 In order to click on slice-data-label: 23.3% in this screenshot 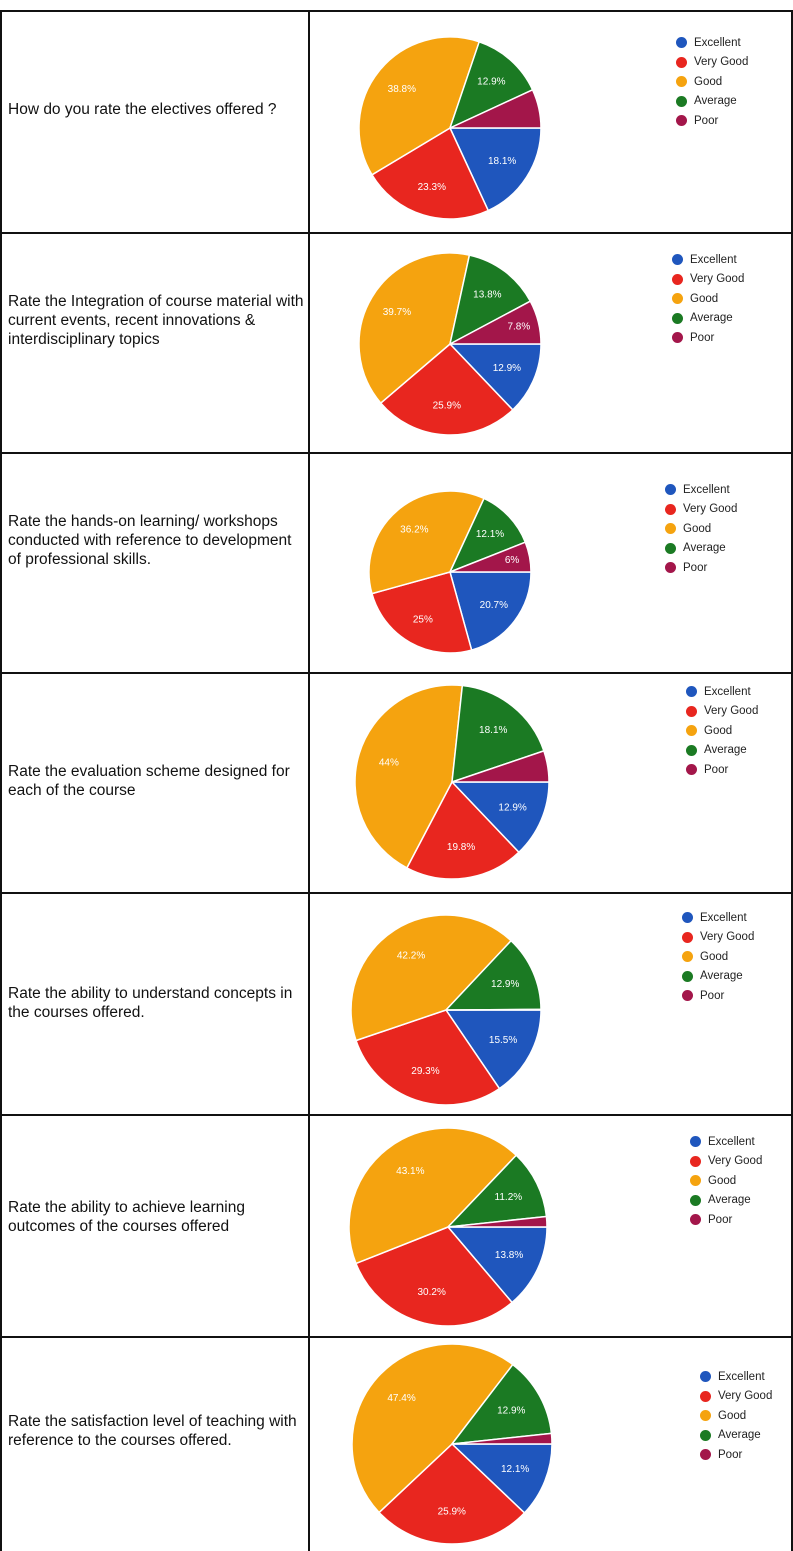, I will do `click(432, 187)`.